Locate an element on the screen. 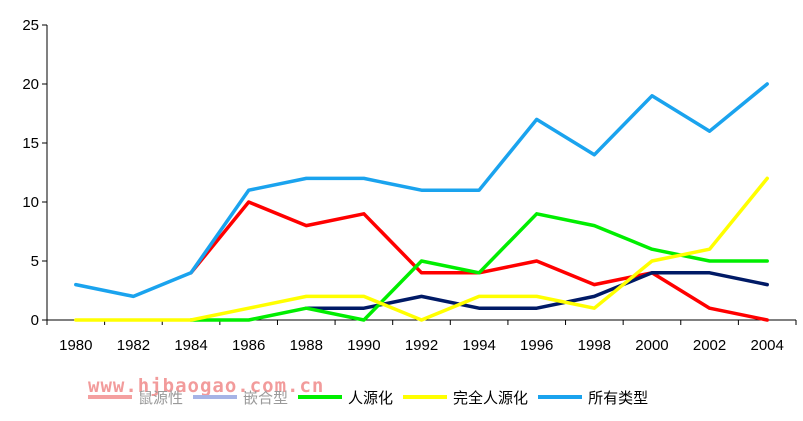  legend-label: 人源化 is located at coordinates (371, 397).